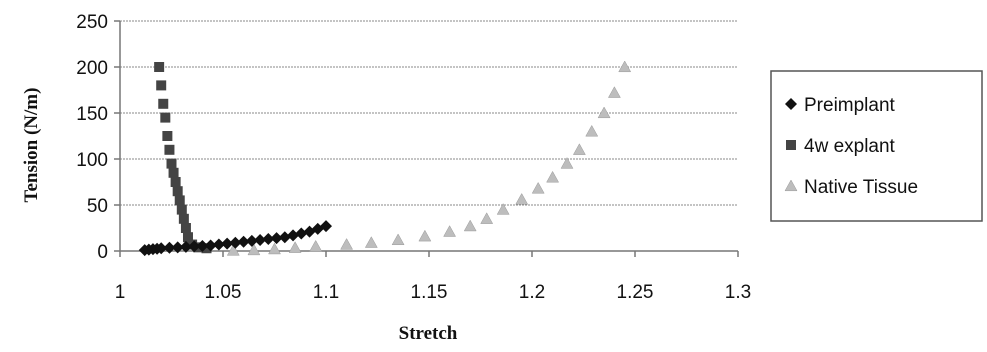 The height and width of the screenshot is (352, 987). I want to click on legend: Preimplant 4w explant Native Tissue, so click(876, 146).